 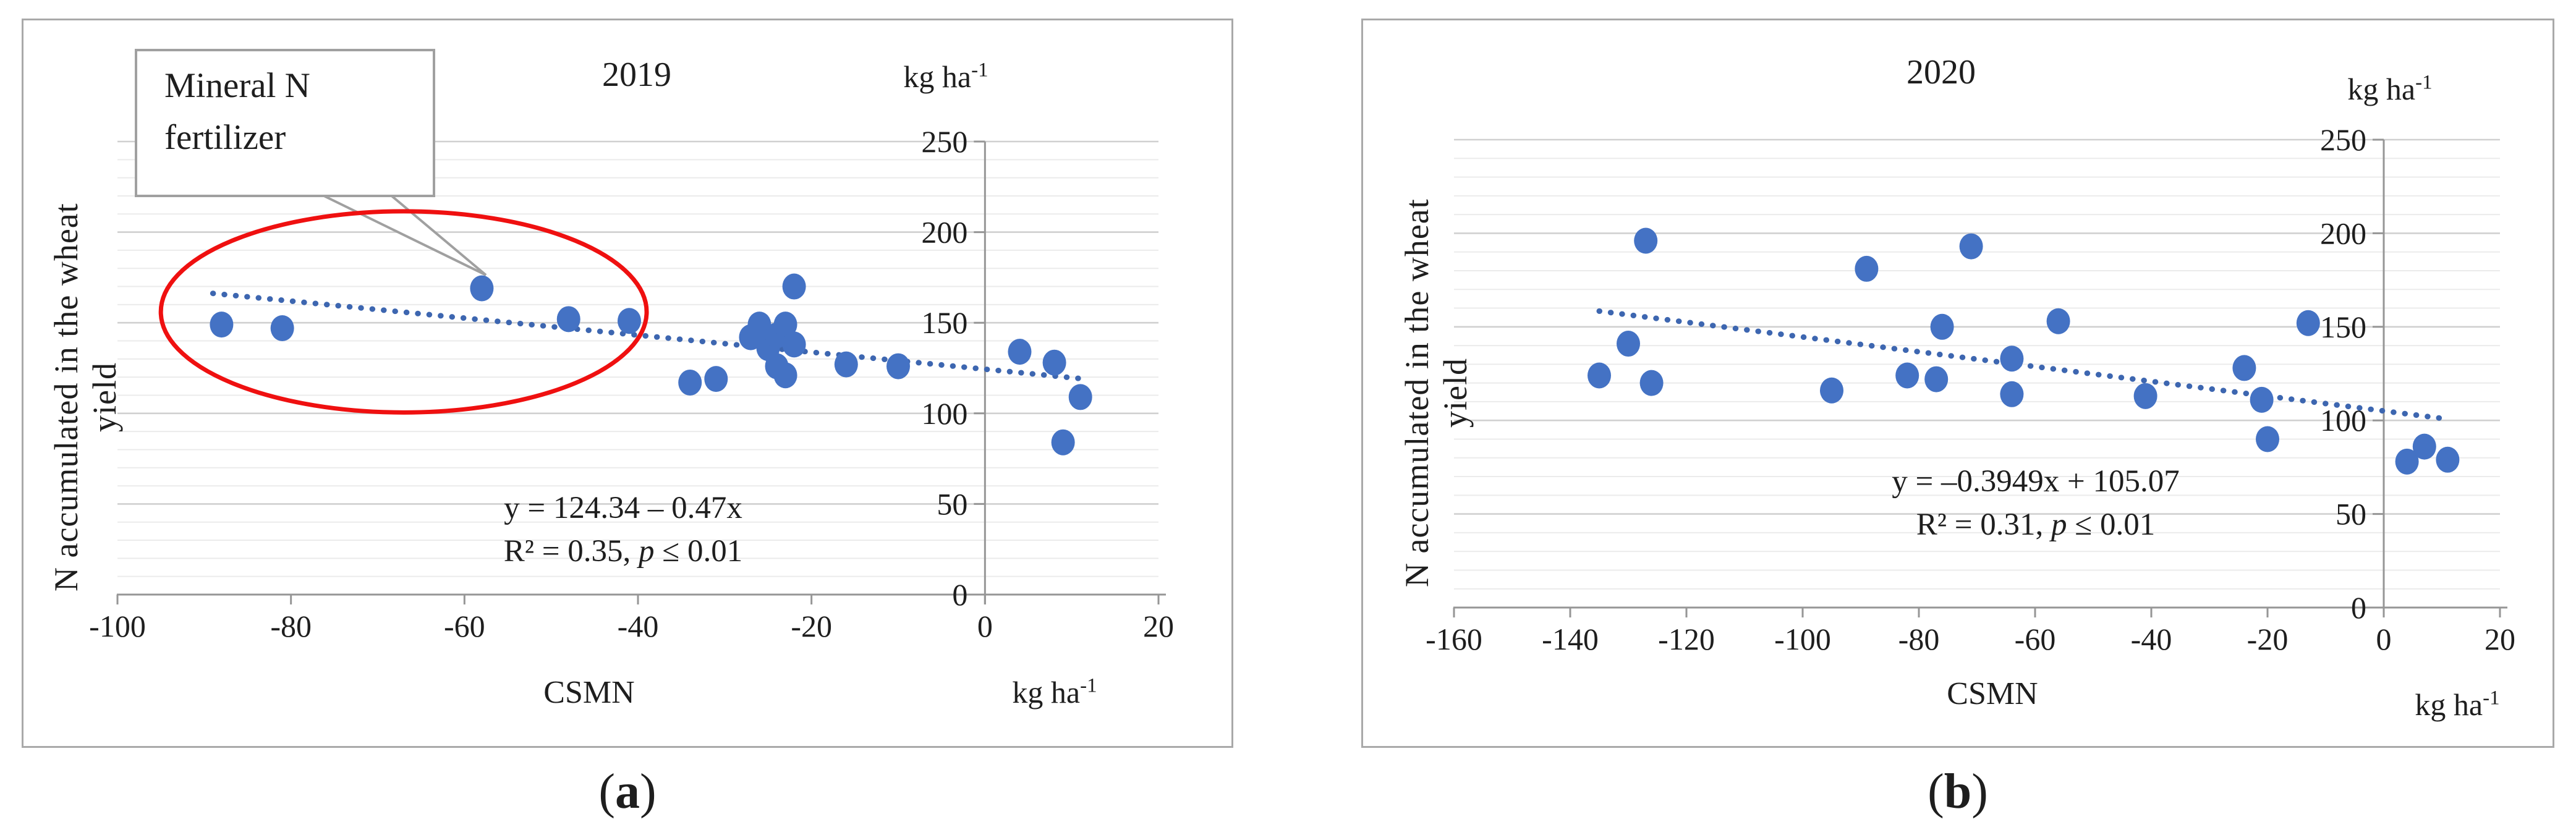 I want to click on panel-letter-a: (a), so click(x=627, y=792).